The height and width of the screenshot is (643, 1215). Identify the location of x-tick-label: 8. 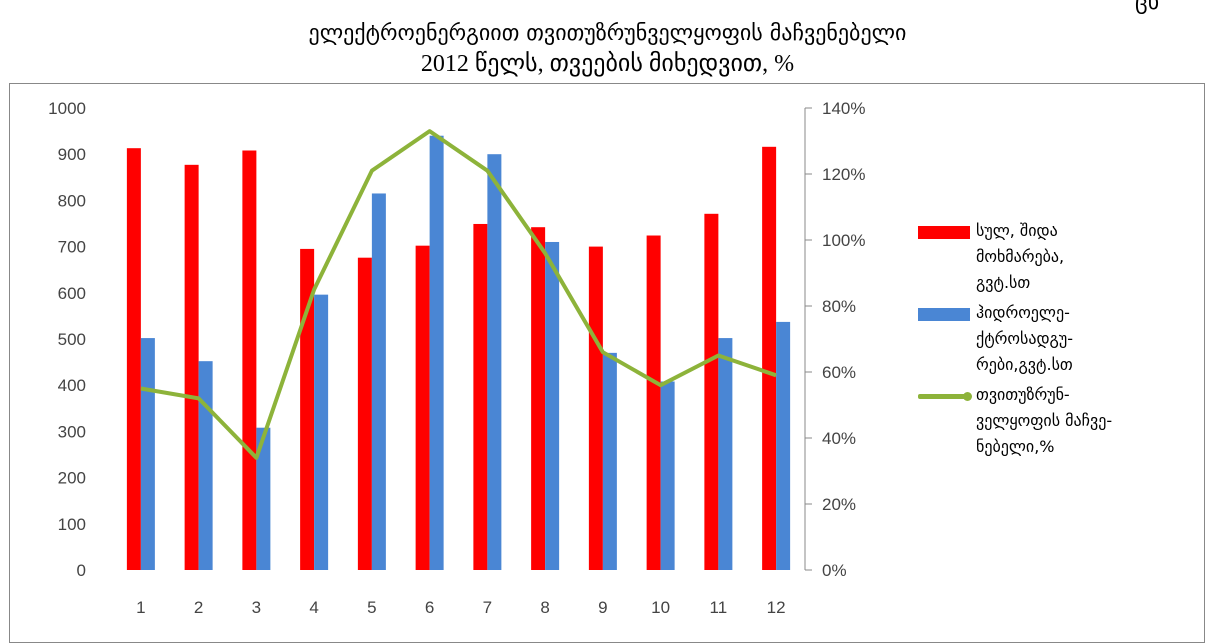
(544, 607).